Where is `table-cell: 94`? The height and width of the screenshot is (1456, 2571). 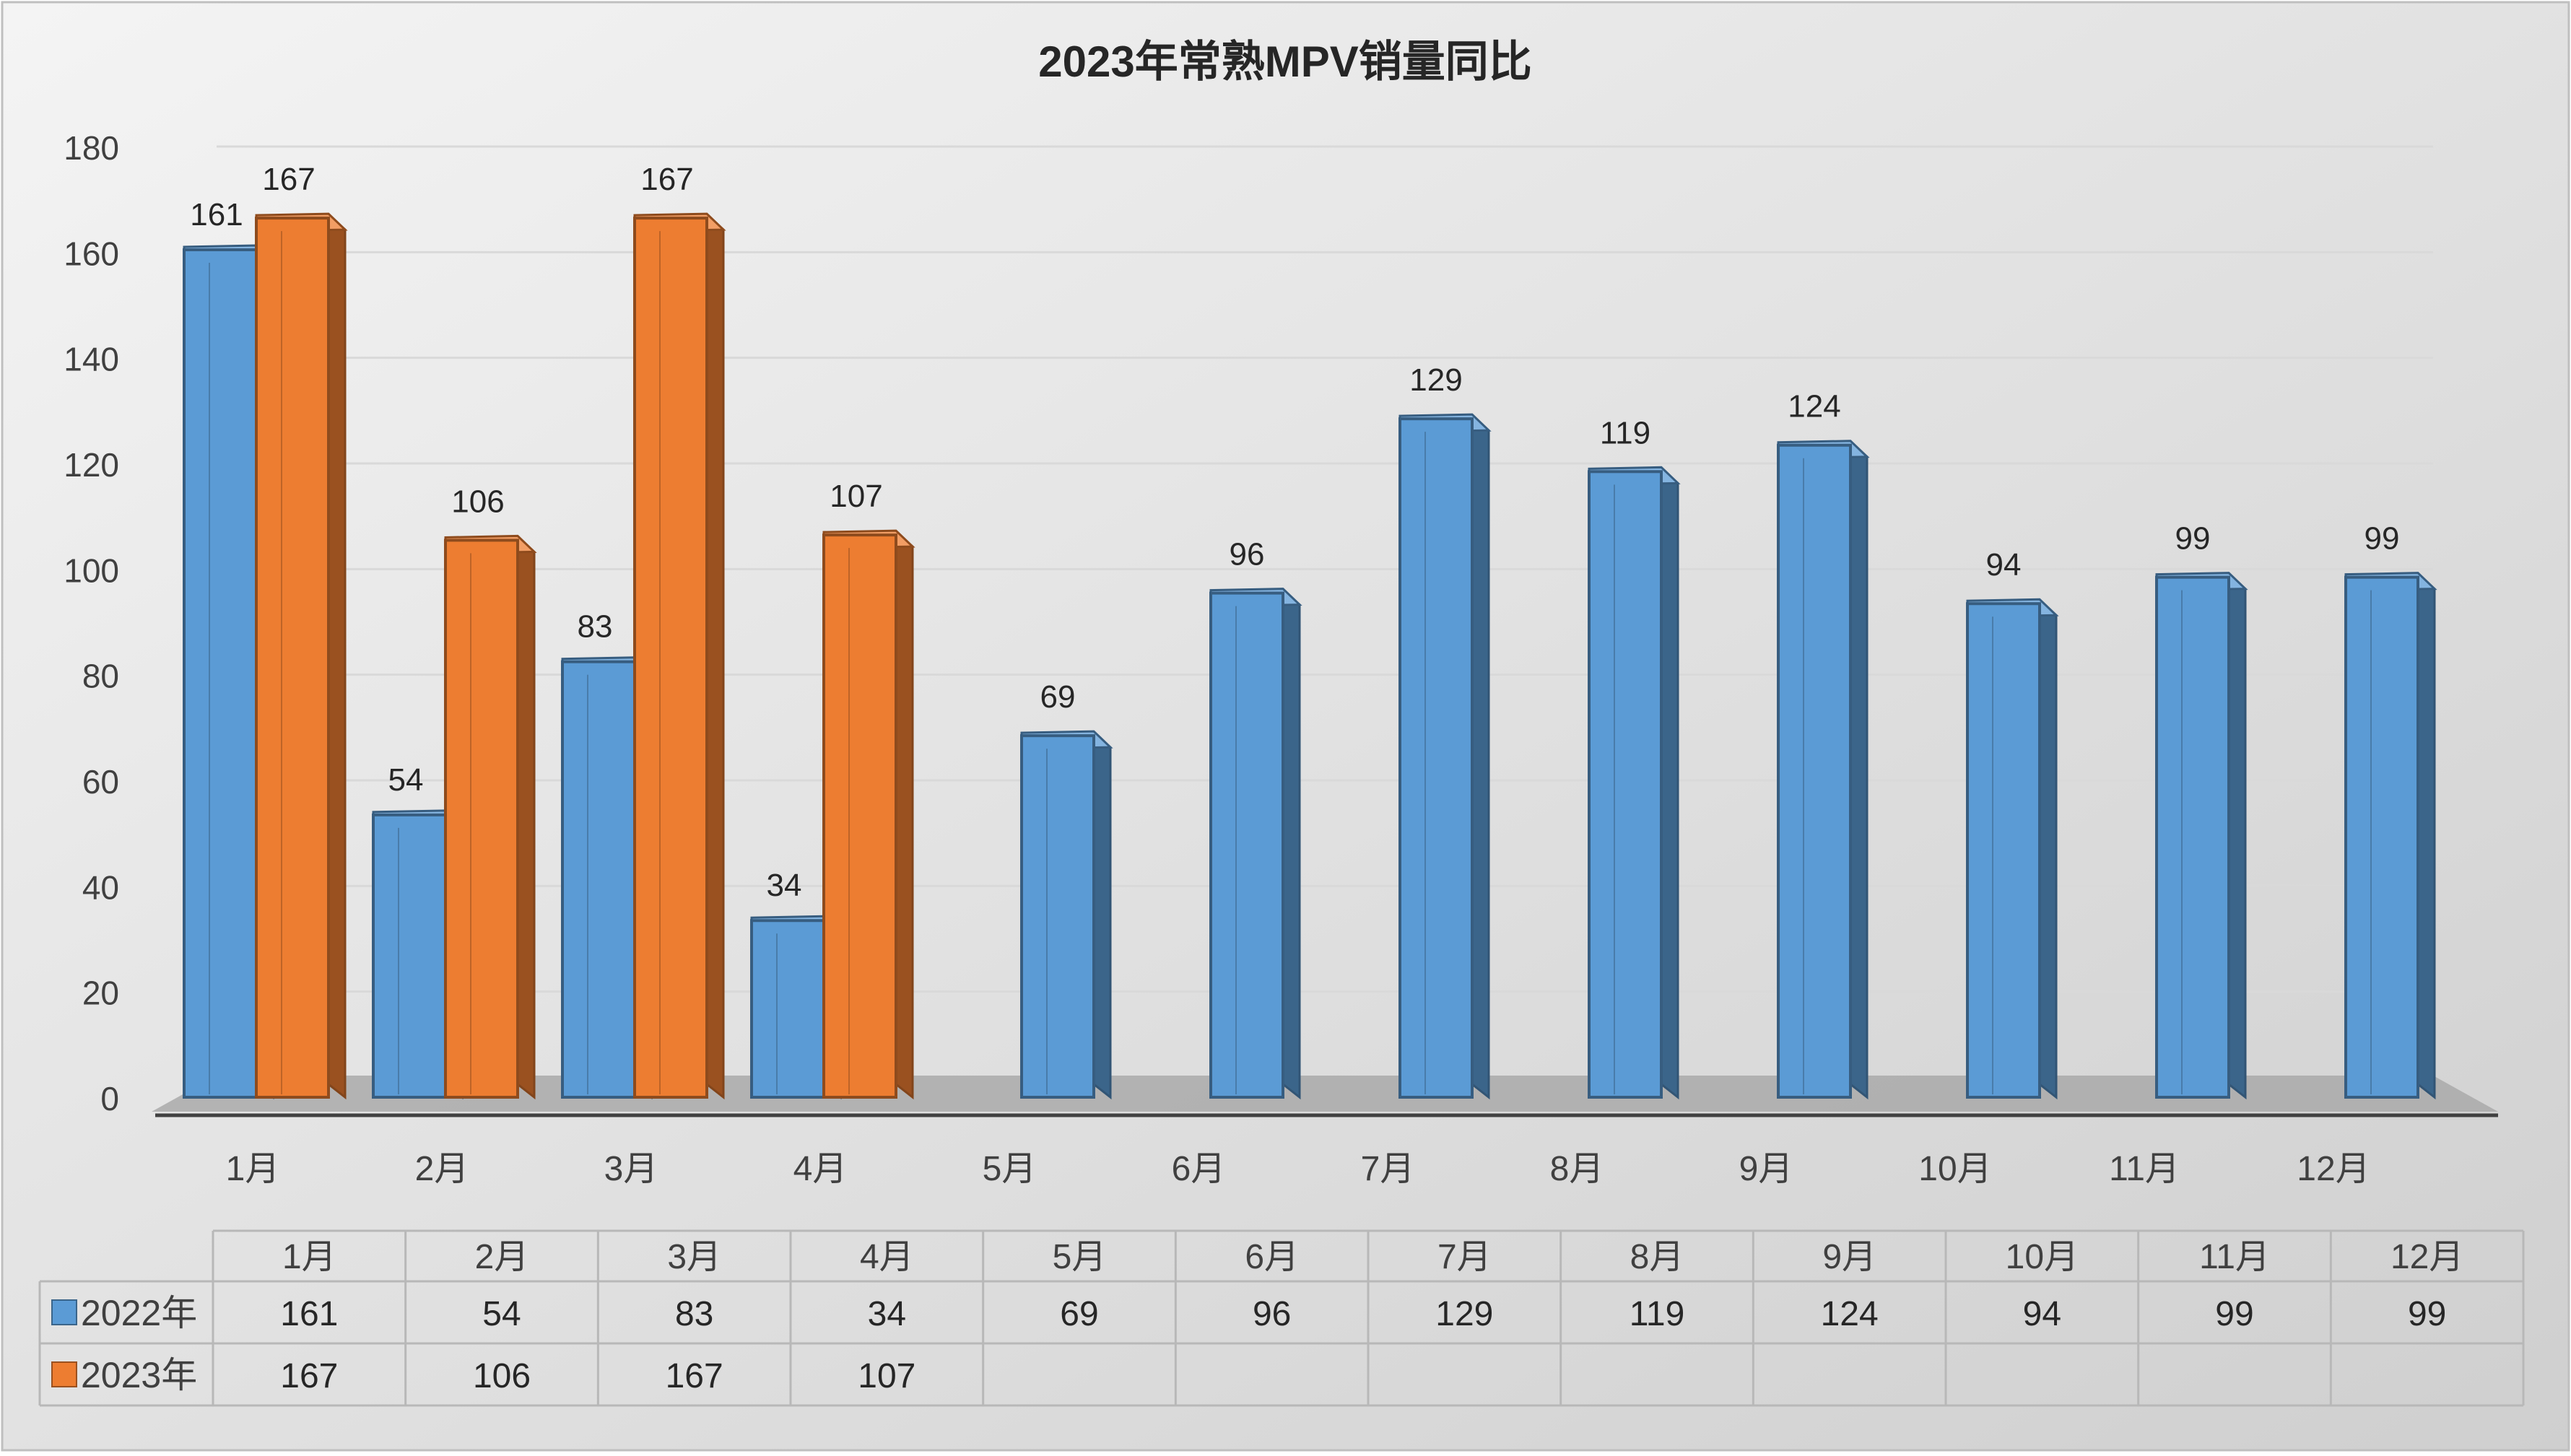 table-cell: 94 is located at coordinates (2042, 1314).